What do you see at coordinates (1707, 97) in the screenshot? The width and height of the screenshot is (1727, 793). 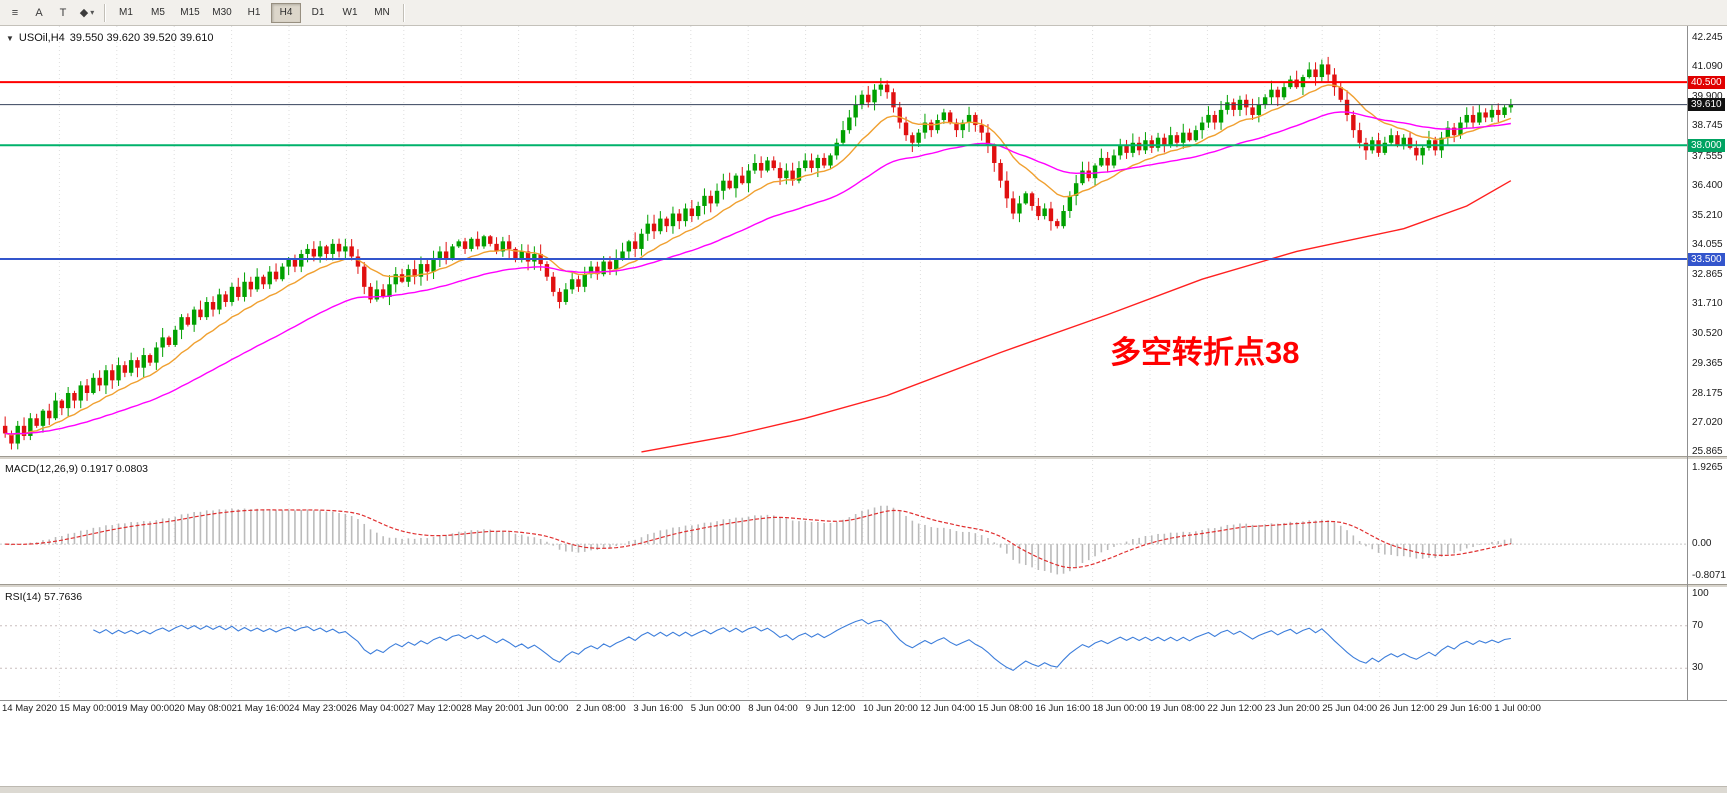 I see `price-axis-label: 39.900` at bounding box center [1707, 97].